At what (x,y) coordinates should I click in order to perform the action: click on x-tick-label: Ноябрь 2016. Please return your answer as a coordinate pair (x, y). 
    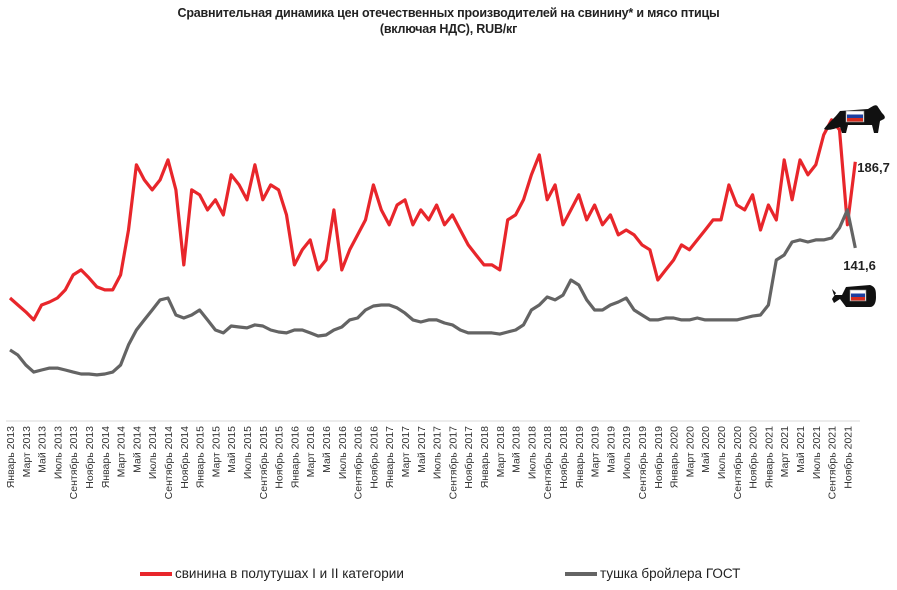
    Looking at the image, I should click on (374, 457).